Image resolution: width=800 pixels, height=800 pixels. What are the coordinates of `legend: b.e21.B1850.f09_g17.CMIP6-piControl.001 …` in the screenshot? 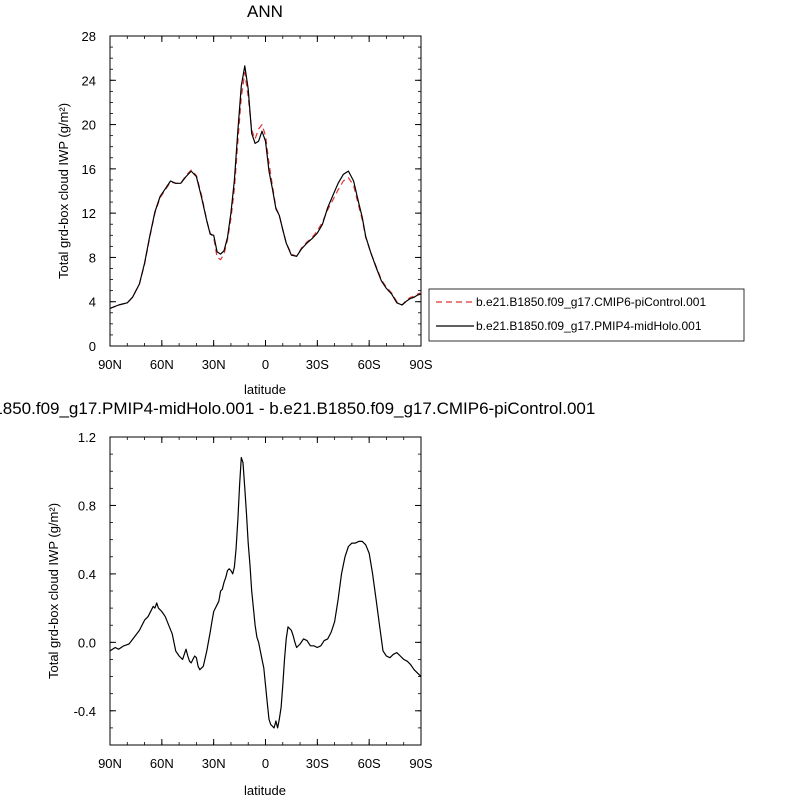 It's located at (586, 315).